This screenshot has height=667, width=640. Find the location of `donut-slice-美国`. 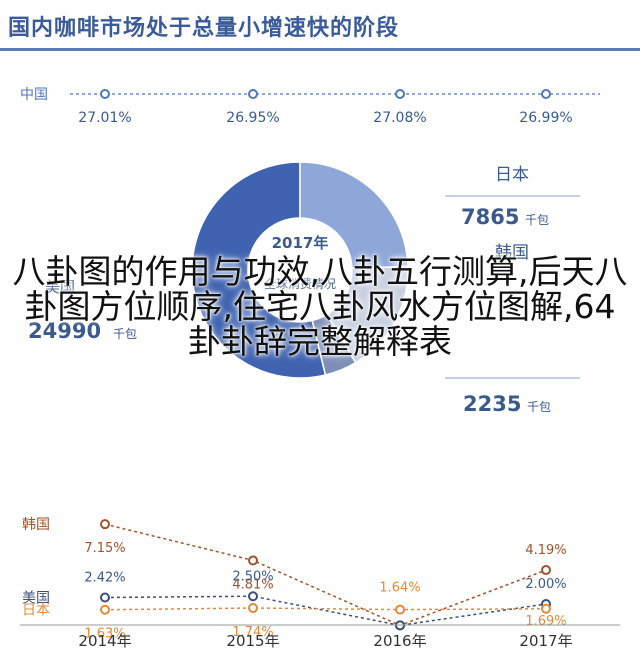

donut-slice-美国 is located at coordinates (259, 270).